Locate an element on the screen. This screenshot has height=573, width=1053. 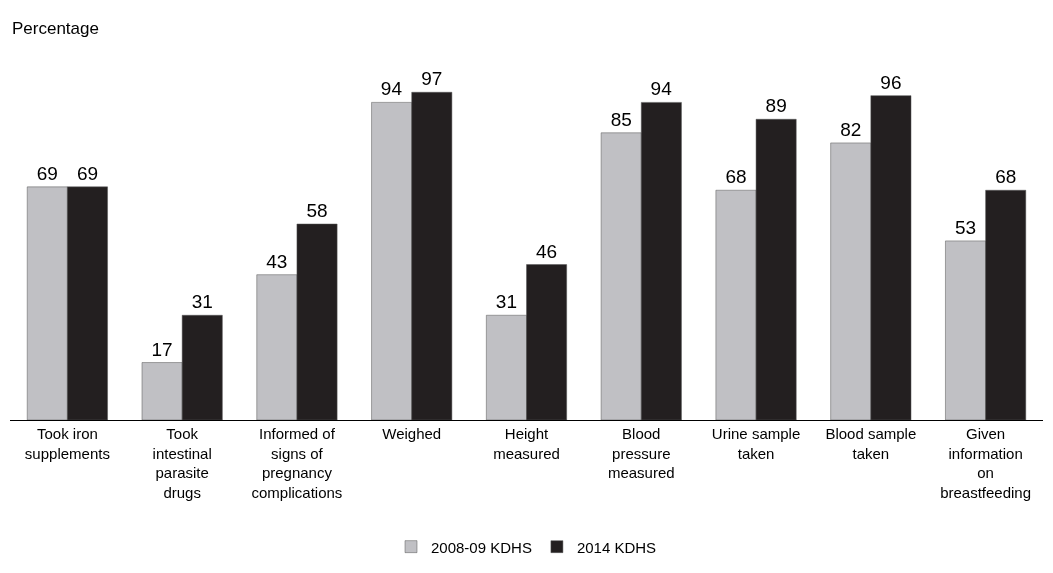
data-label: 58 is located at coordinates (317, 211).